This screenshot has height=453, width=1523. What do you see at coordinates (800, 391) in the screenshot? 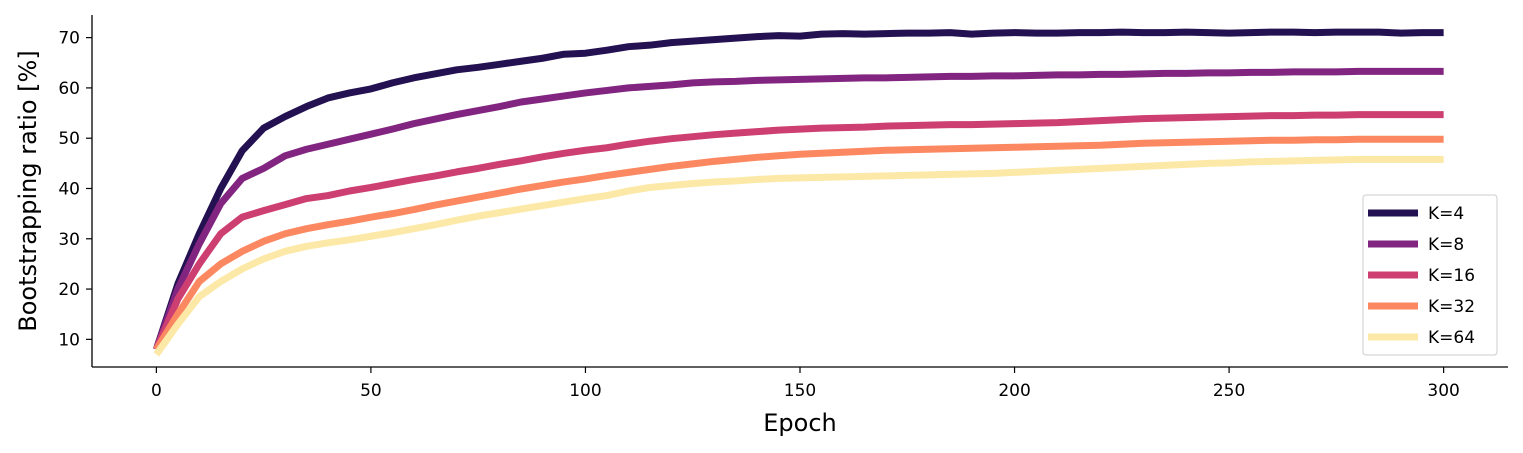
I see `x-tick-label: 150` at bounding box center [800, 391].